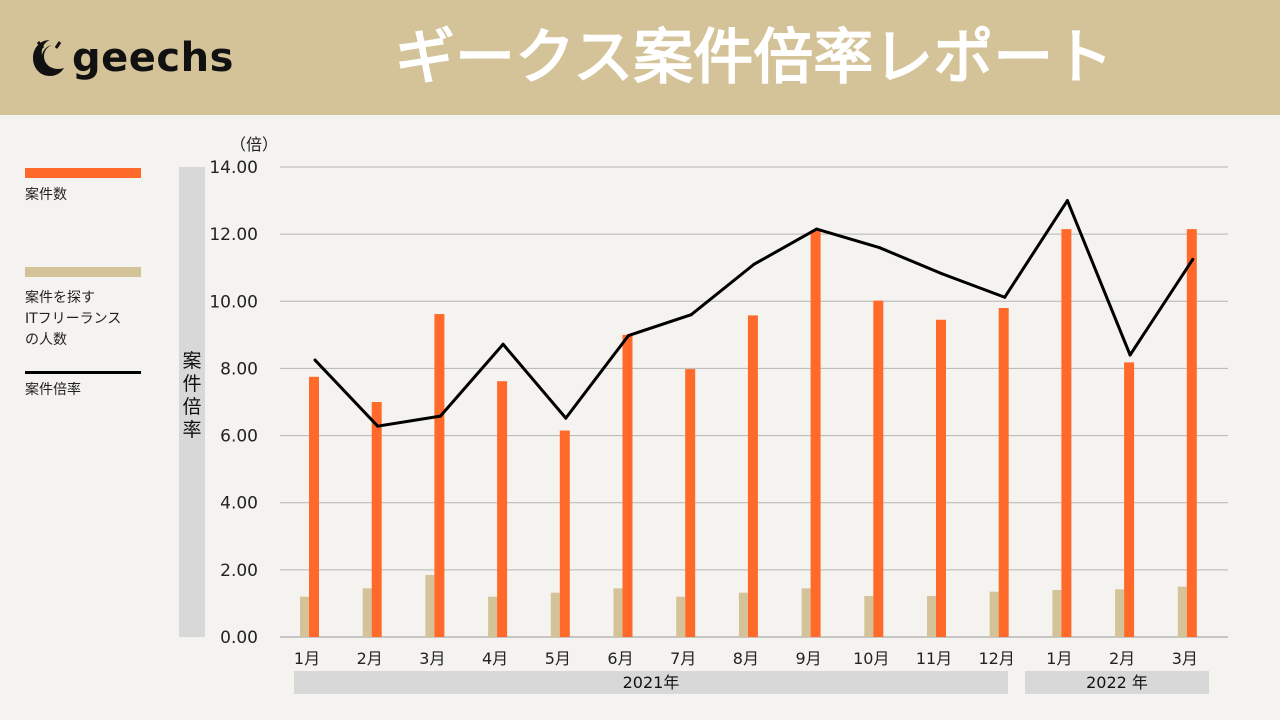  What do you see at coordinates (1117, 682) in the screenshot?
I see `year-group-2022: 2022 年` at bounding box center [1117, 682].